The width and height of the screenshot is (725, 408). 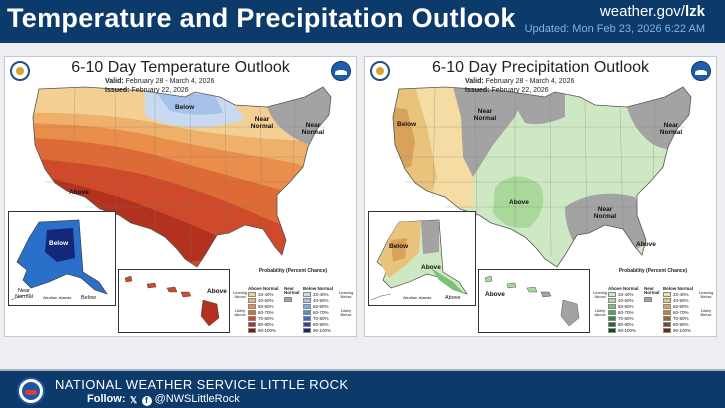 I want to click on alaska-below-label: Below, so click(x=88, y=298).